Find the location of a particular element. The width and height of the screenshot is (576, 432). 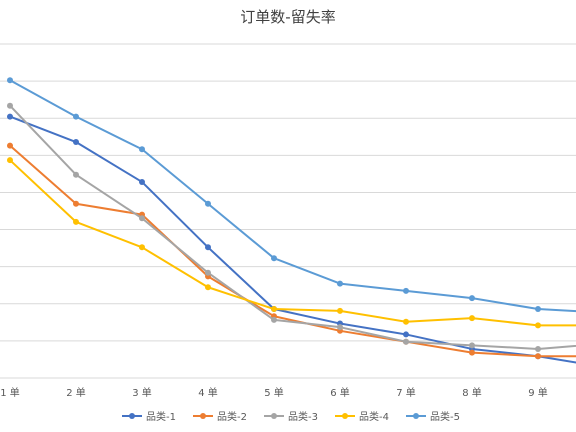

x-tick-labels: 1 单2 单3 单4 单5 单6 单7 单8 单9 单10 单 is located at coordinates (274, 393).